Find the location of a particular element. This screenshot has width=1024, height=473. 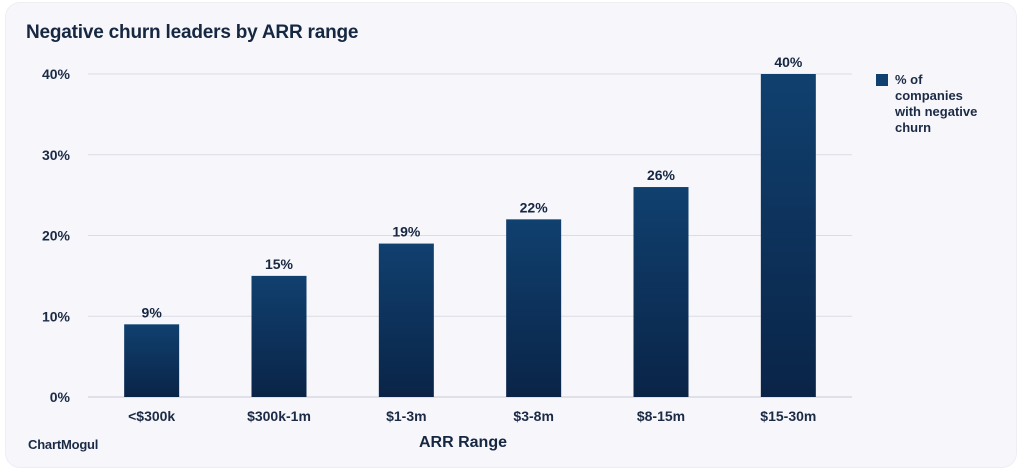

bar-value-label: 15% is located at coordinates (279, 264).